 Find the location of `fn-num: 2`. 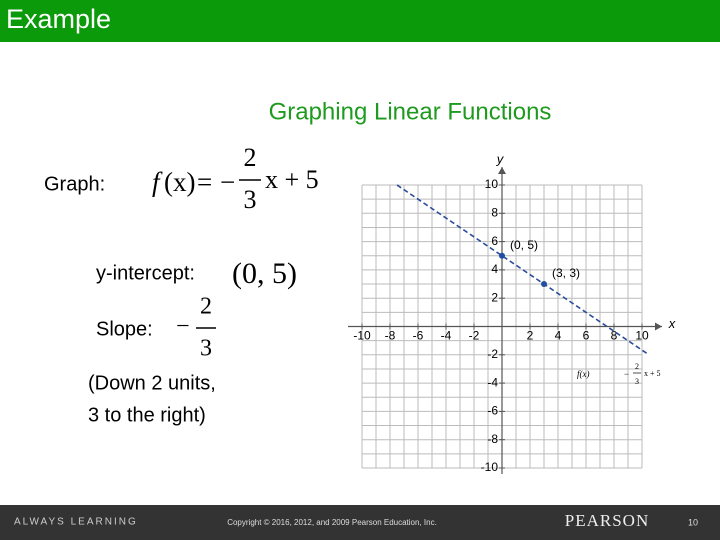

fn-num: 2 is located at coordinates (250, 157).